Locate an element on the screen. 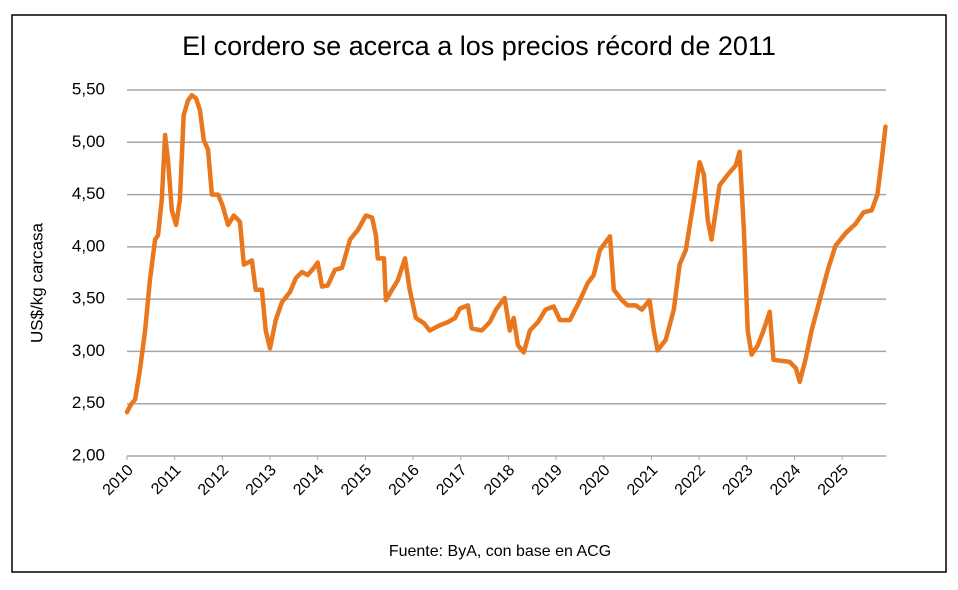 This screenshot has height=590, width=958. y-tick-label: 5,50 is located at coordinates (88, 88).